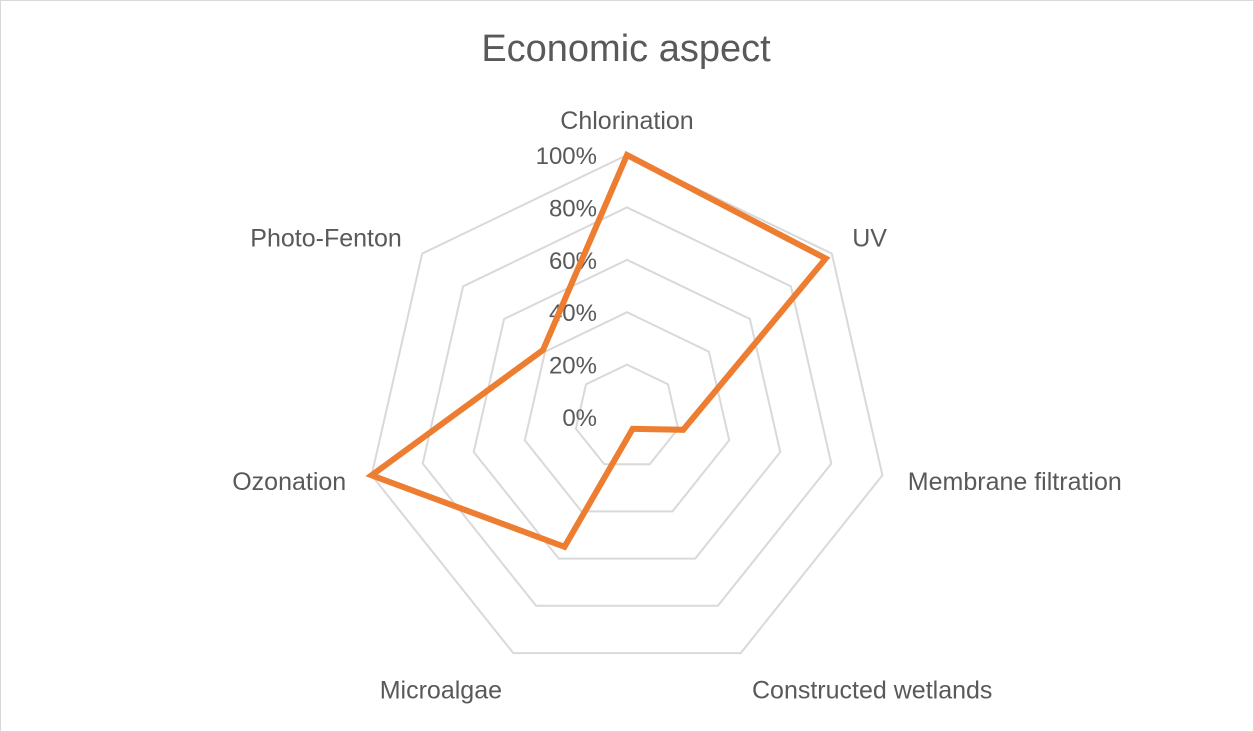 The height and width of the screenshot is (732, 1254). I want to click on tick-label: 60%, so click(573, 261).